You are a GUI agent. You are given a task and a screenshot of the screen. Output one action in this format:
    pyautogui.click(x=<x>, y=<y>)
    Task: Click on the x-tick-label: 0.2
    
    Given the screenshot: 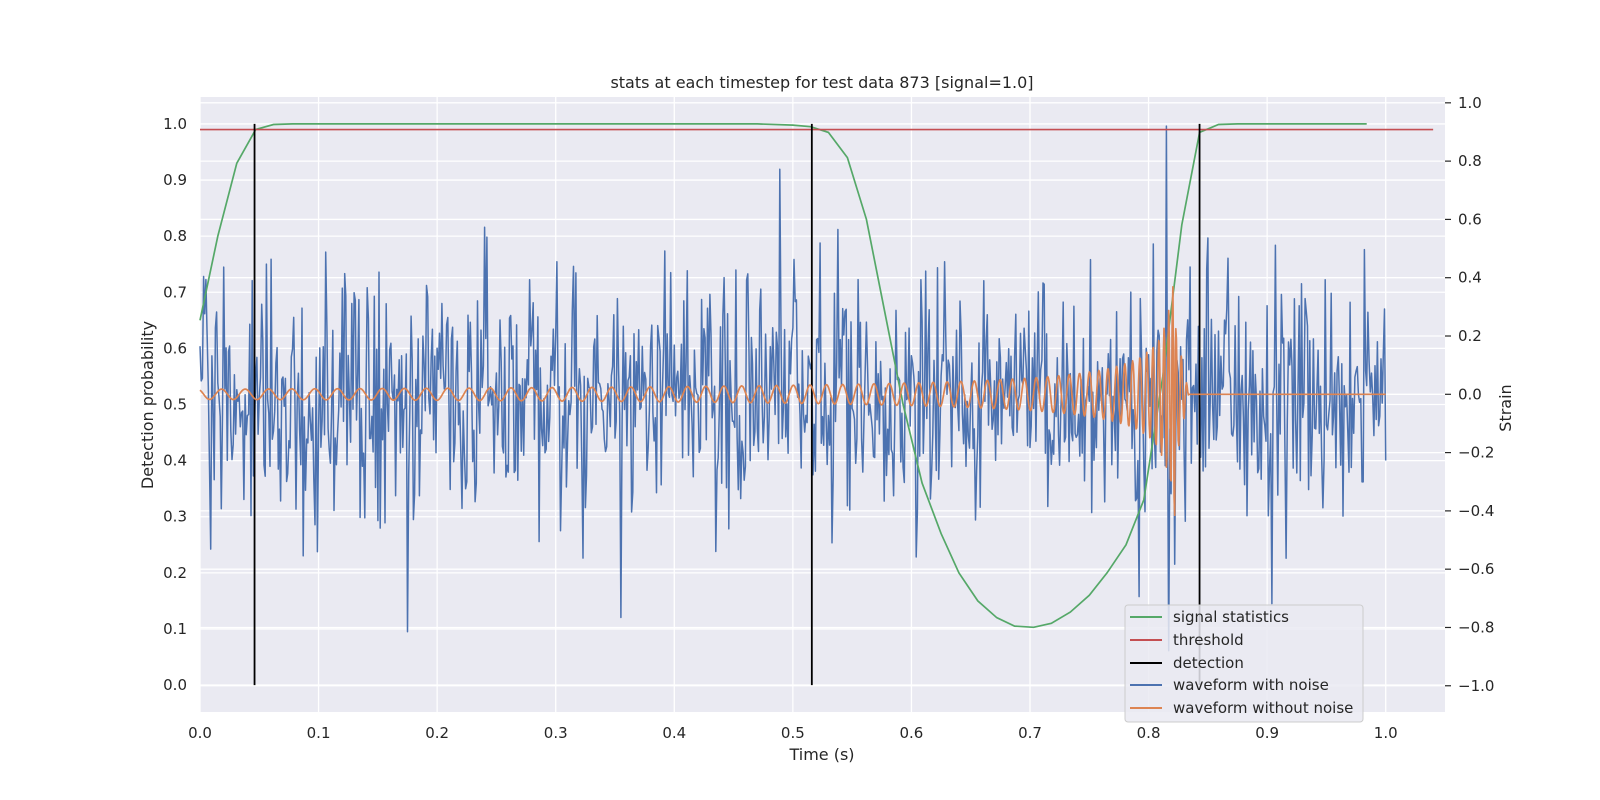 What is the action you would take?
    pyautogui.click(x=437, y=733)
    